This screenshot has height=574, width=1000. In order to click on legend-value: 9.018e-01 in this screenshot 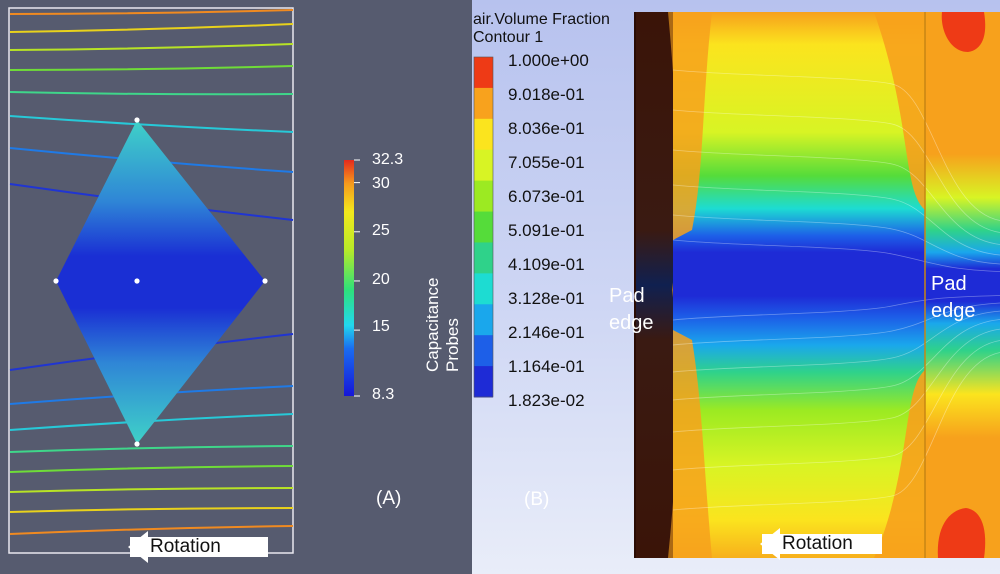, I will do `click(546, 94)`.